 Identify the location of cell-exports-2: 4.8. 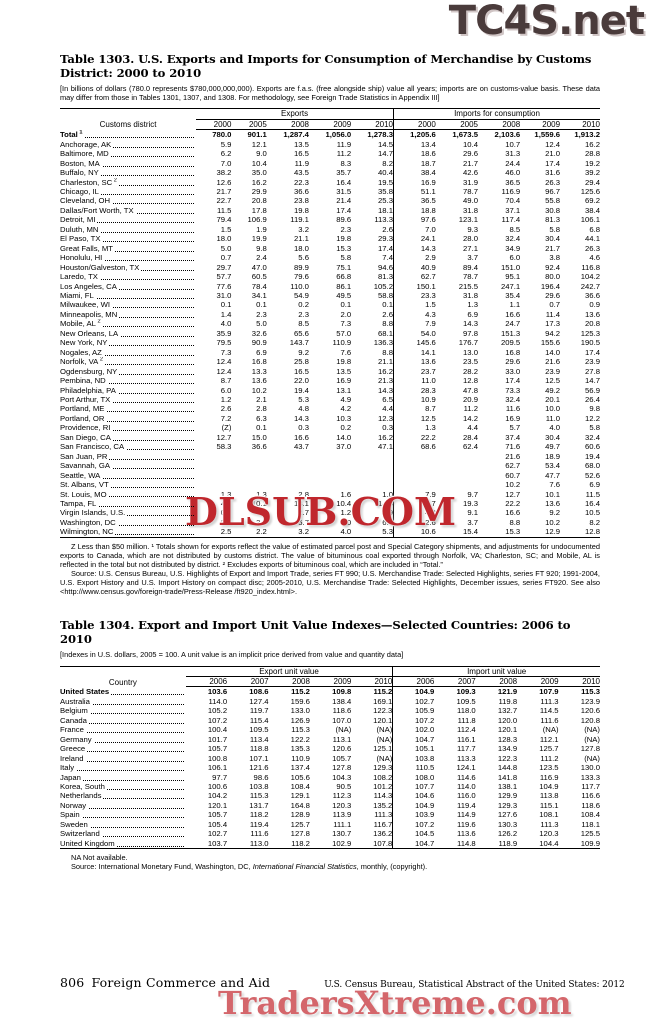
(303, 409).